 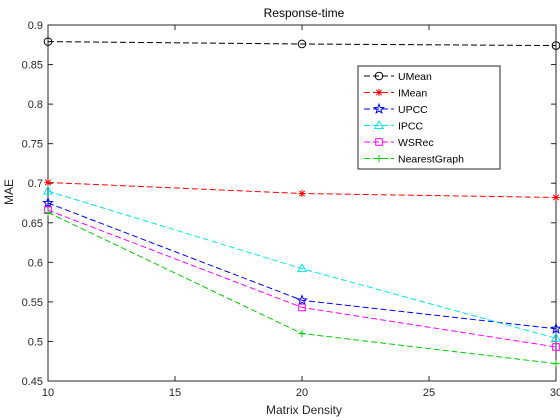 I want to click on legend-item: UMean, so click(x=398, y=77).